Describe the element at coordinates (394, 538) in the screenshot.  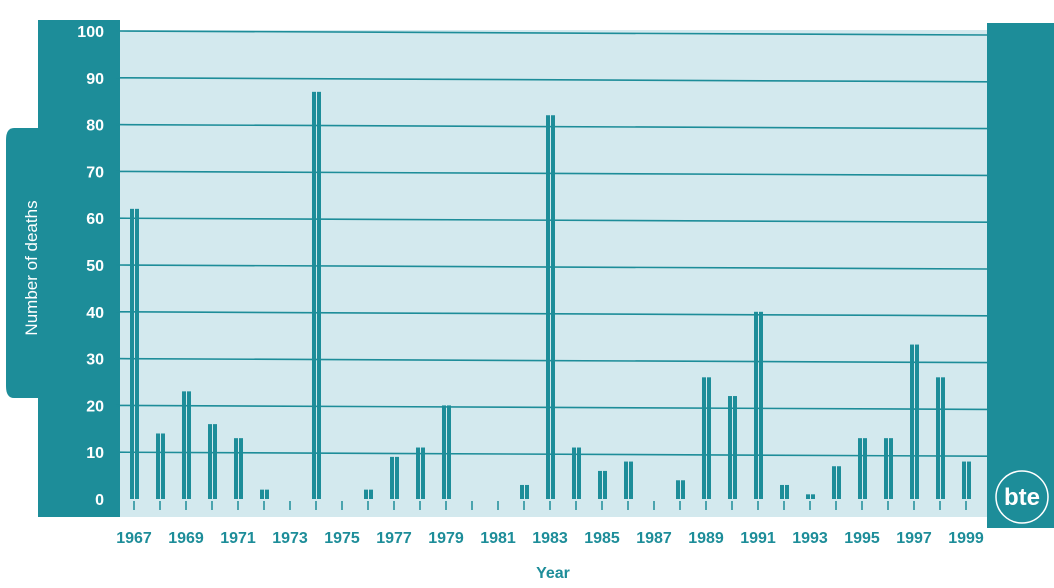
I see `x-tick-label: 1977` at that location.